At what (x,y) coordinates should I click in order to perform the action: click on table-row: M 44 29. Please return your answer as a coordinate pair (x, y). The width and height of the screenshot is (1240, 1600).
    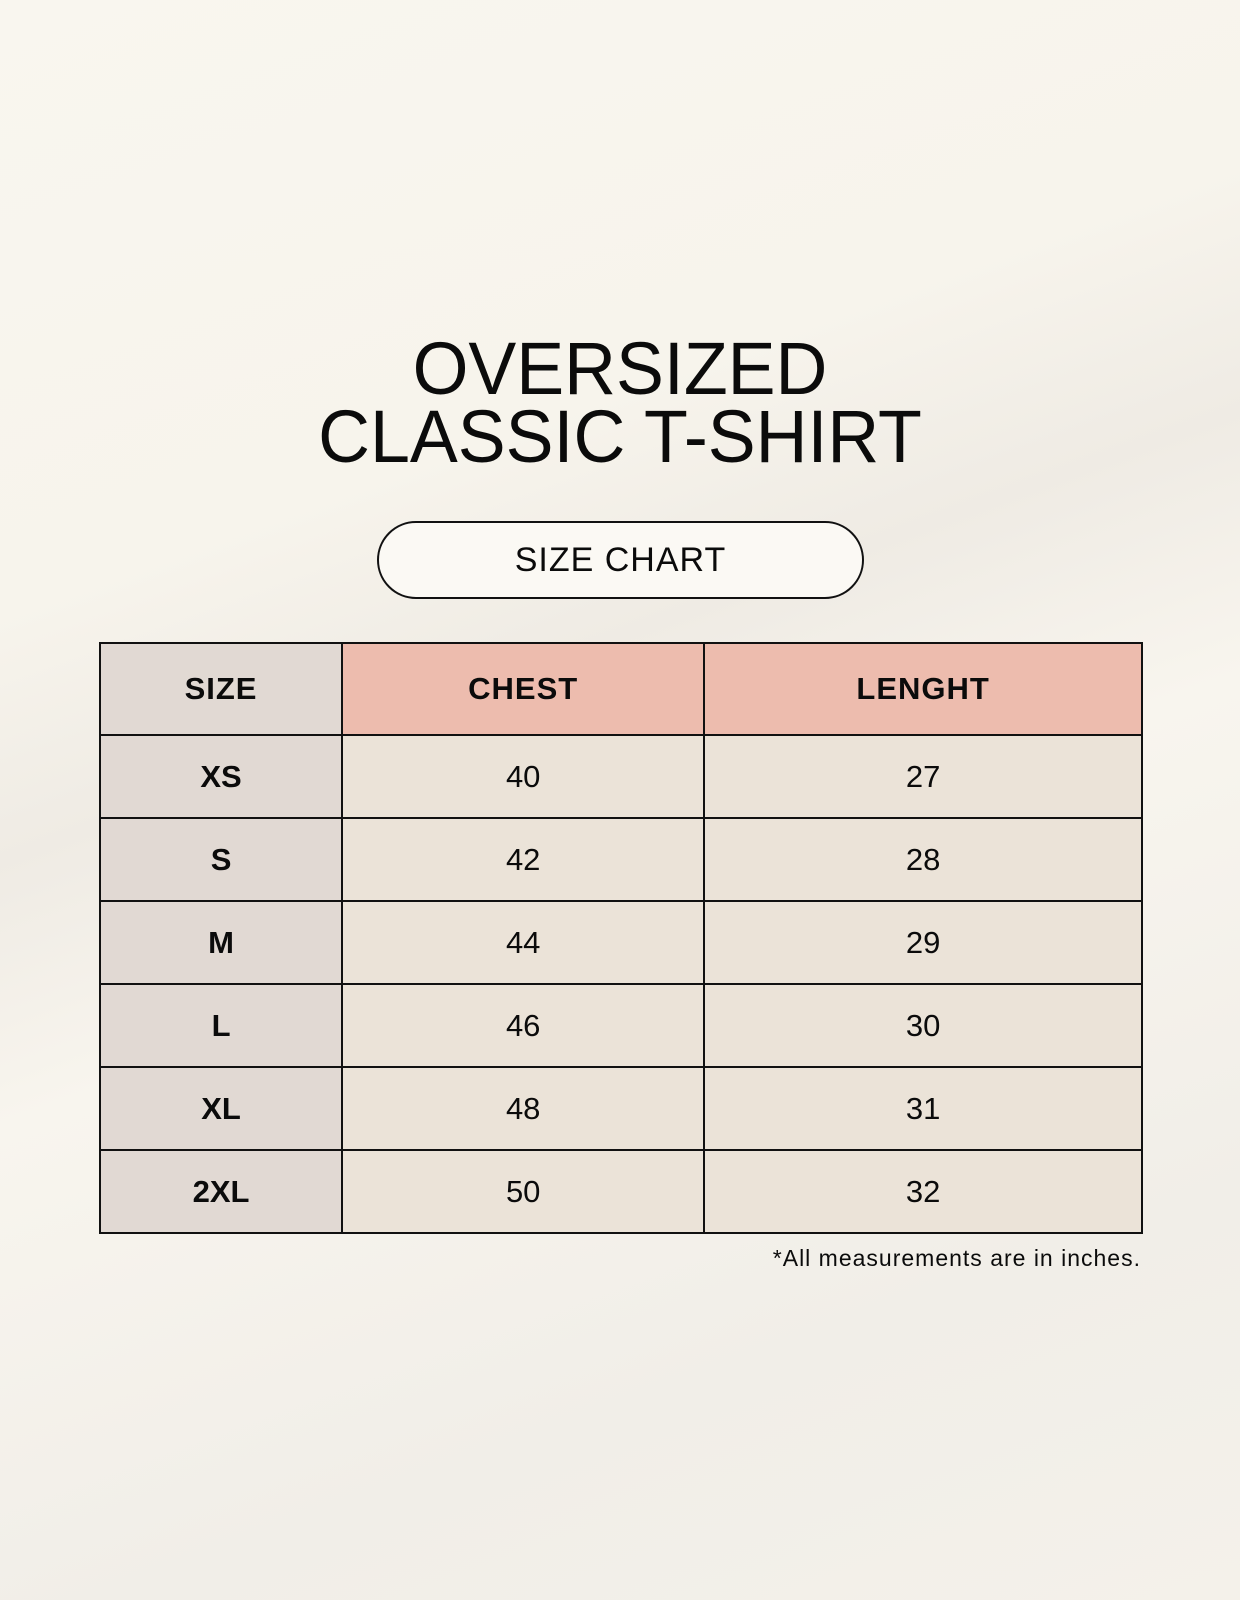
    Looking at the image, I should click on (620, 942).